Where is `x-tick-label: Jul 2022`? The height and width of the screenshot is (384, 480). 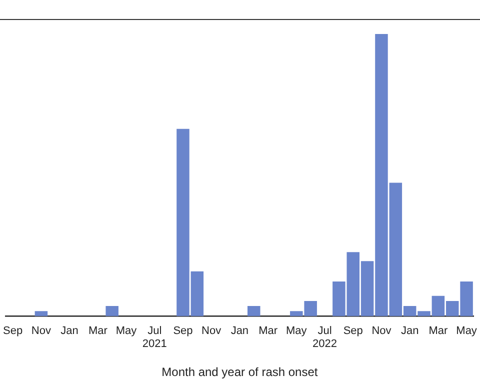
x-tick-label: Jul 2022 is located at coordinates (325, 337).